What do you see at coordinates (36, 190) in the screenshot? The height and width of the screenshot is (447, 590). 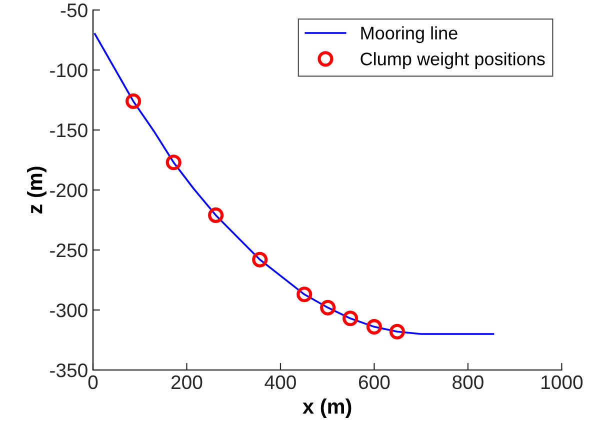 I see `y-axis-title: z (m)` at bounding box center [36, 190].